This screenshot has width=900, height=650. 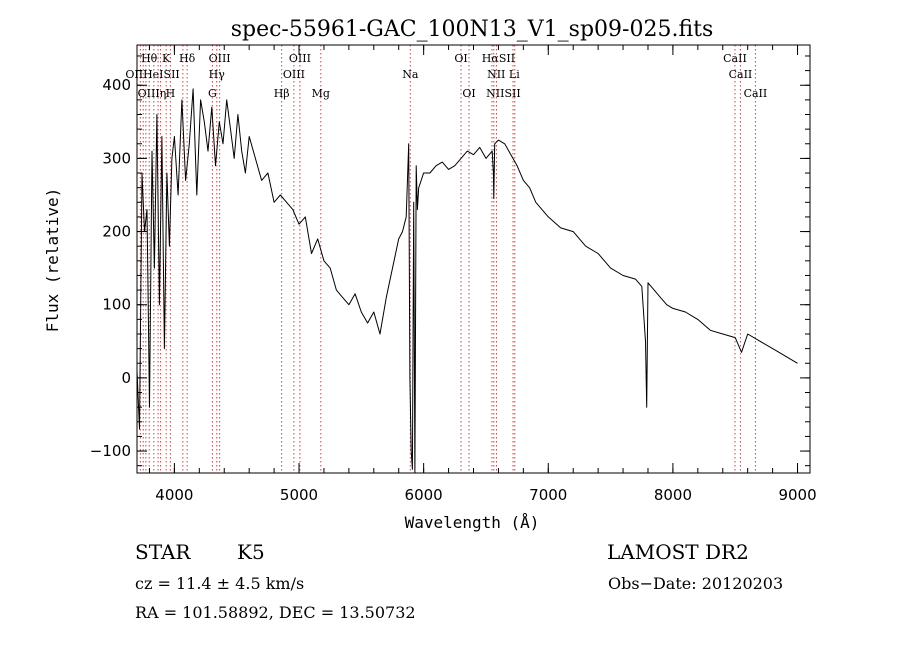 What do you see at coordinates (116, 158) in the screenshot?
I see `y-tick-label: 300` at bounding box center [116, 158].